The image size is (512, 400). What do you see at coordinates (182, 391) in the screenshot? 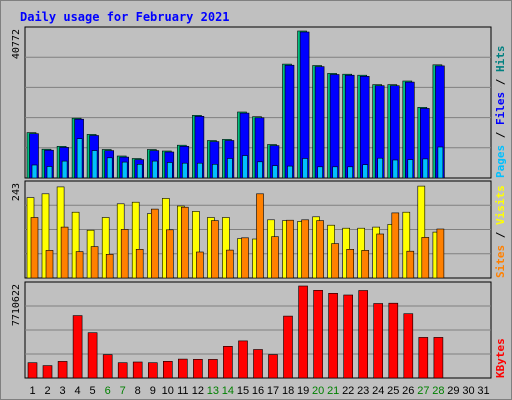
I see `x-tick-label-day-11: 11` at bounding box center [182, 391].